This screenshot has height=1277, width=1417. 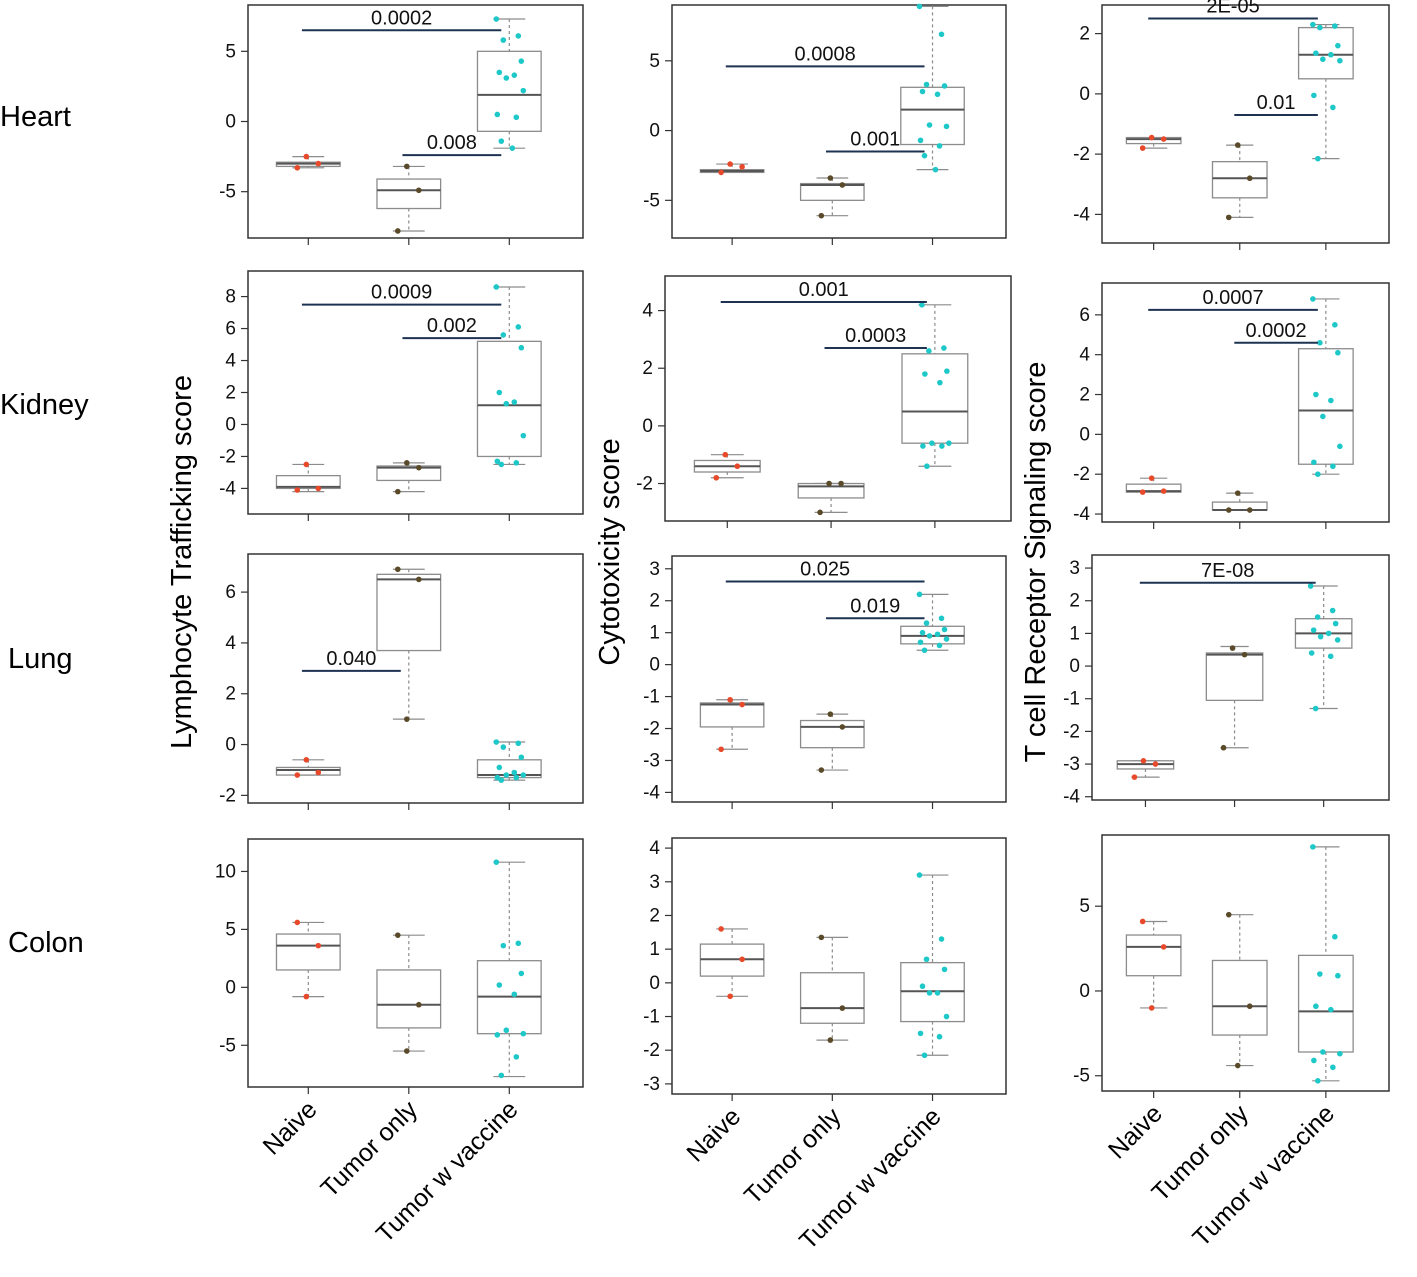 I want to click on p-value-label: 2E-05, so click(x=1232, y=9).